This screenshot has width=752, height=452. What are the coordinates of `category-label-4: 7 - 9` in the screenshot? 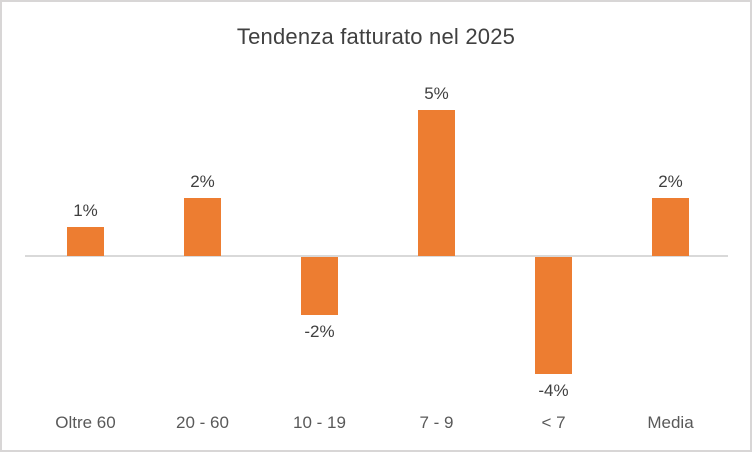 It's located at (436, 422).